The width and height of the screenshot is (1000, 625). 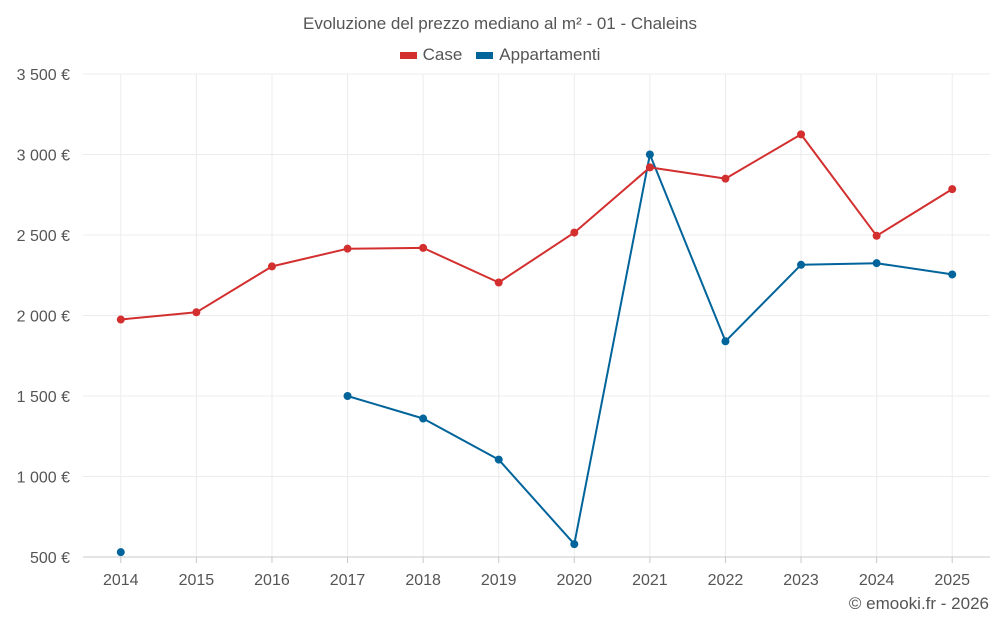 I want to click on x-tick-label: 2017, so click(x=348, y=580).